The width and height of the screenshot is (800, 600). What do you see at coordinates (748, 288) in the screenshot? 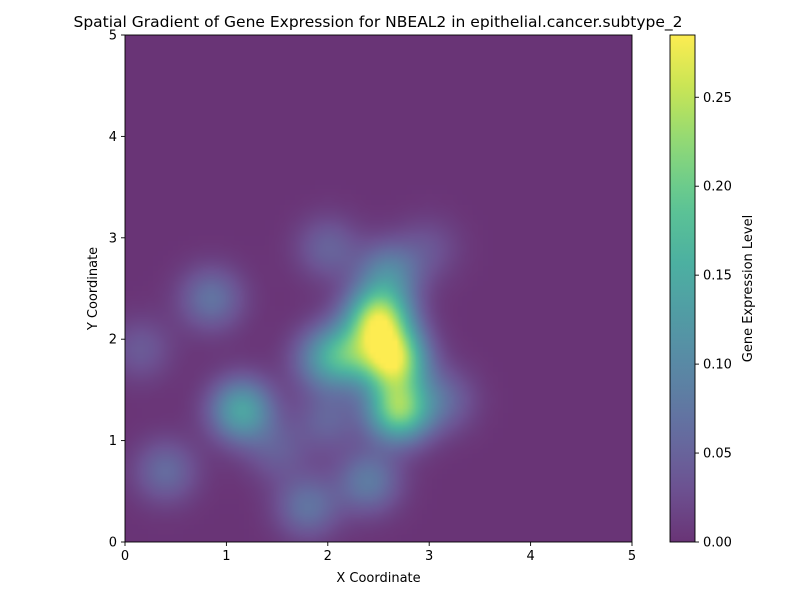
I see `colorbar-label: Gene Expression Level` at bounding box center [748, 288].